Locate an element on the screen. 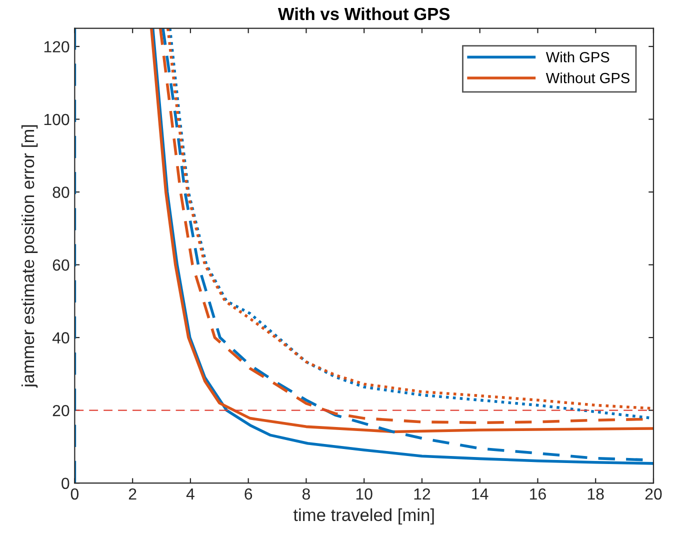  x-tick-label: 12 is located at coordinates (422, 494).